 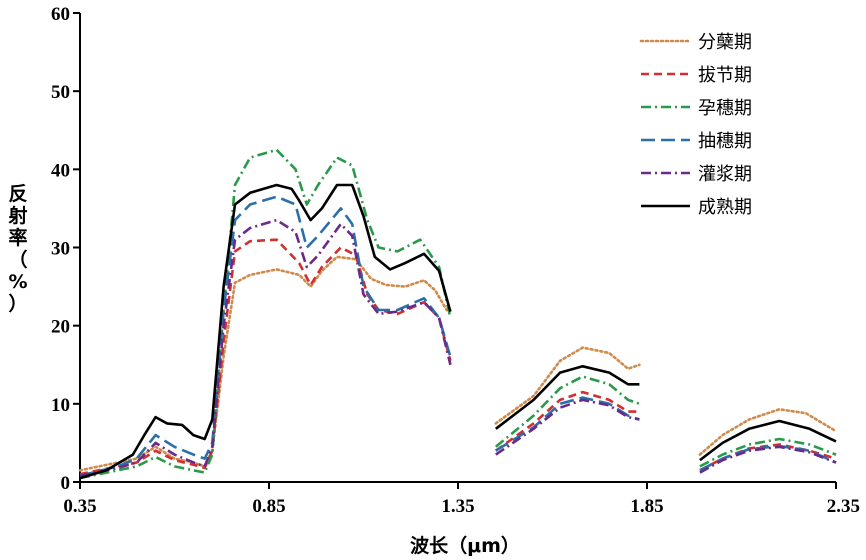 I want to click on x-ticks: 0.35 0.85 1.35 1.85 2.35, so click(x=461, y=499).